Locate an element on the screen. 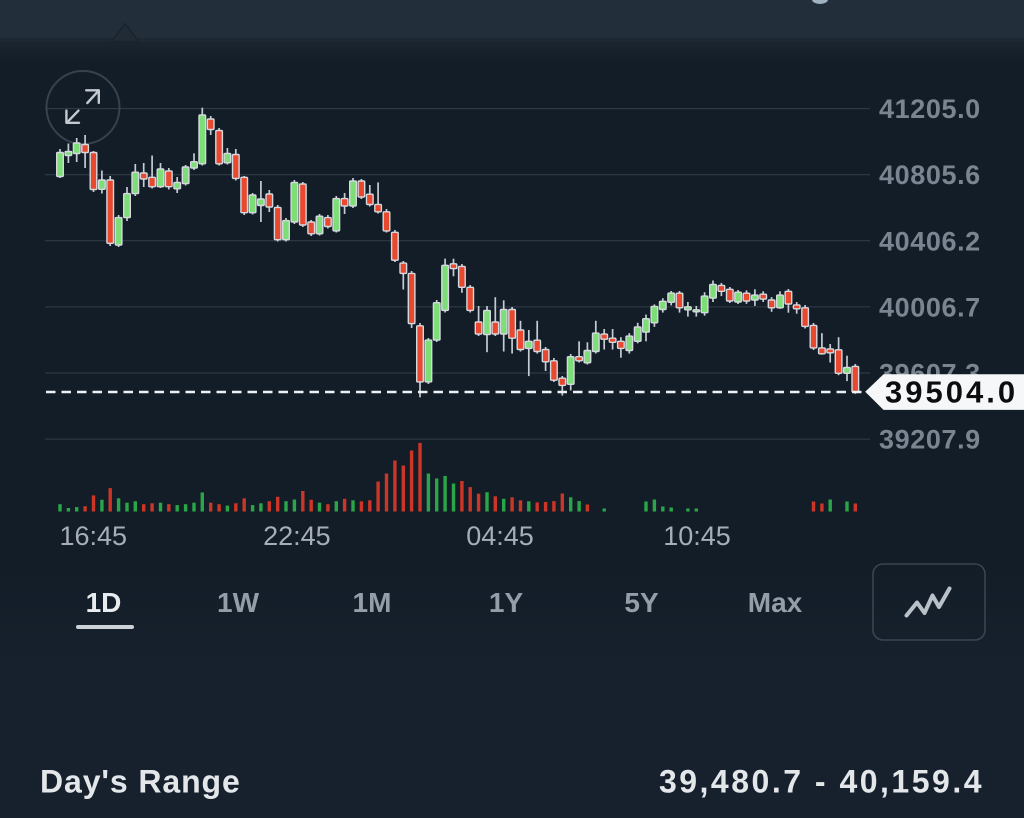 The height and width of the screenshot is (818, 1024). svg-text: 39207.9 is located at coordinates (930, 440).